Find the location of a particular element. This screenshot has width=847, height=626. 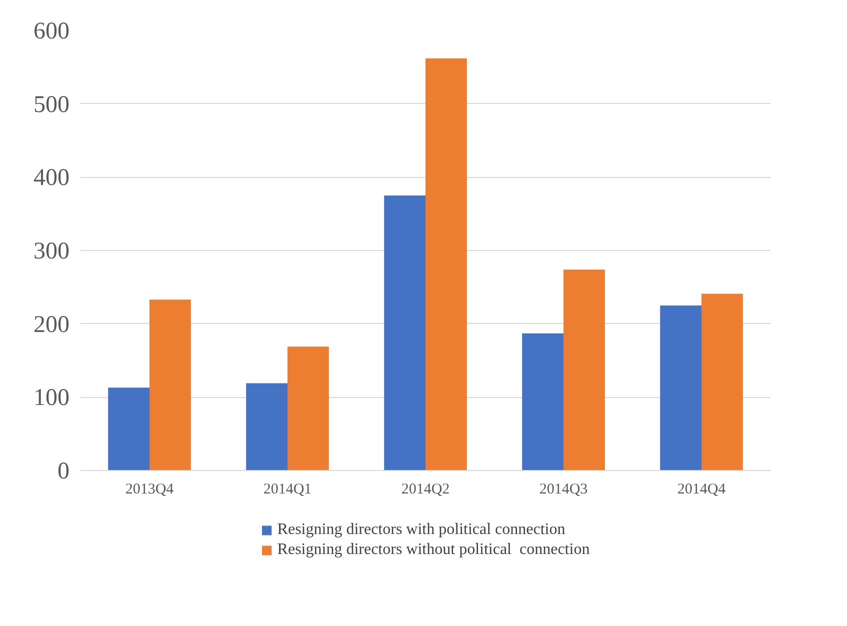

legend-label: Resigning directors with political connection is located at coordinates (421, 530).